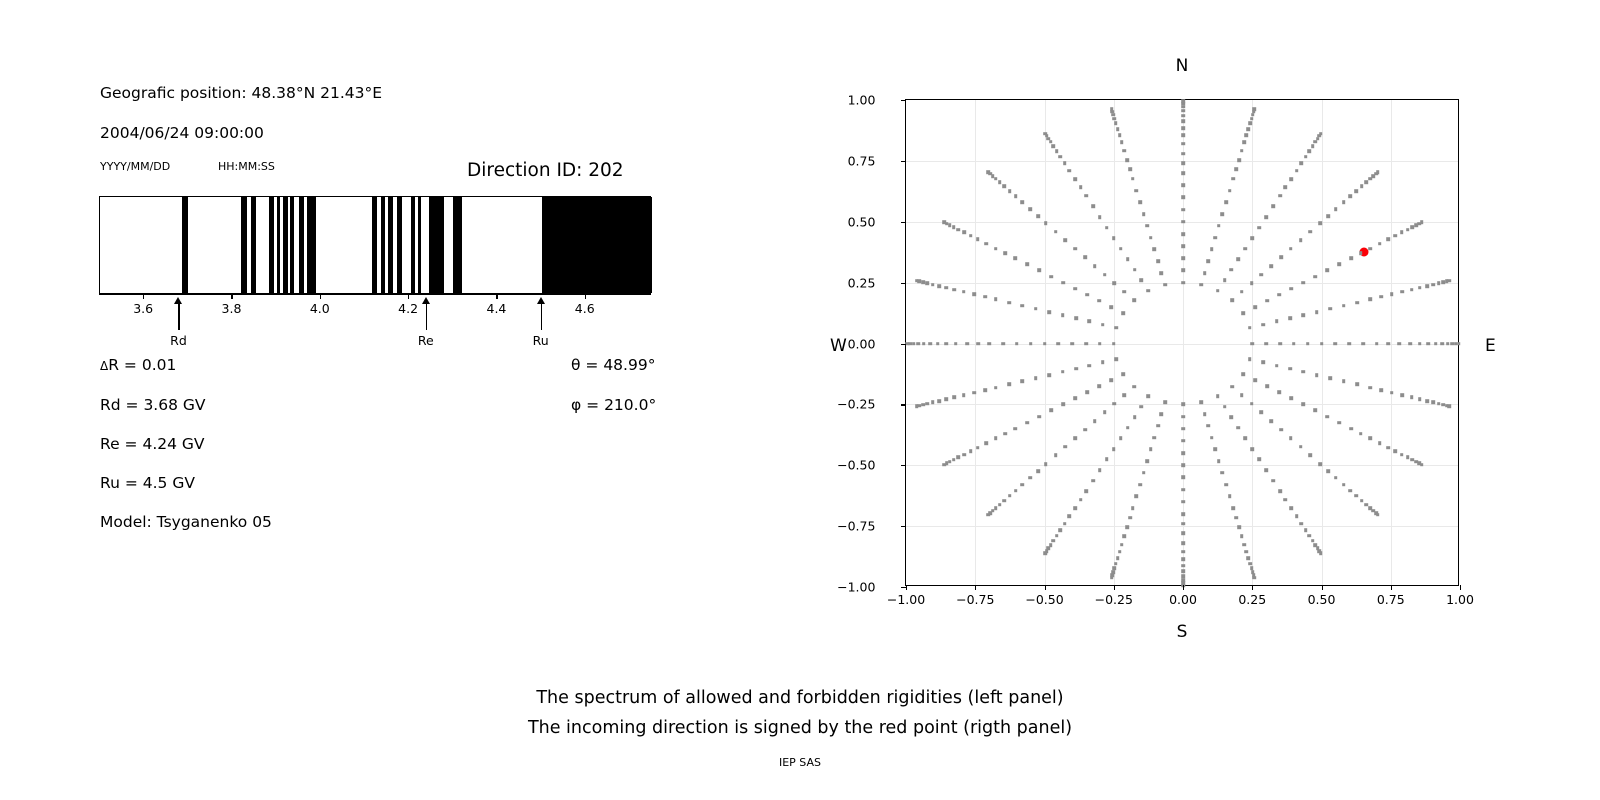 The width and height of the screenshot is (1600, 800). What do you see at coordinates (104, 366) in the screenshot?
I see `delta-symbol: Δ` at bounding box center [104, 366].